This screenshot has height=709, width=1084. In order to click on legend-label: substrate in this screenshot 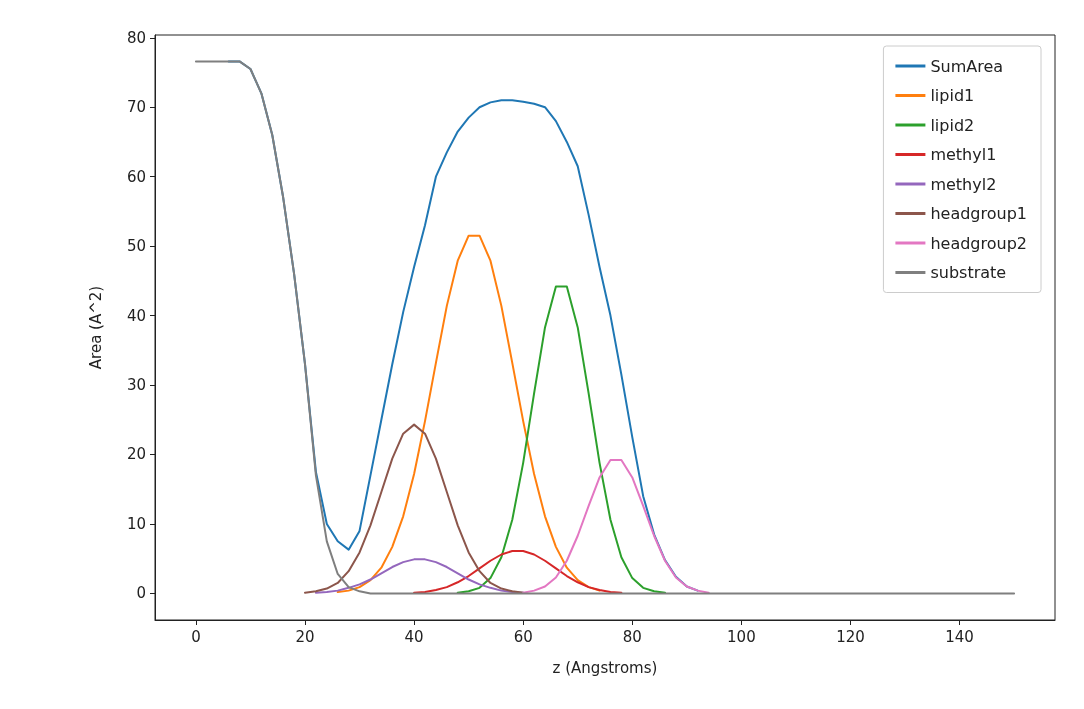, I will do `click(968, 272)`.